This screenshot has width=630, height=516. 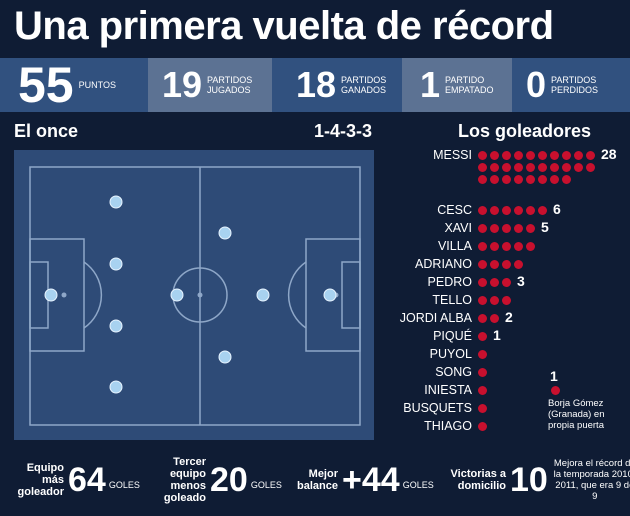 I want to click on scorer-row: BUSQUETS, so click(x=513, y=409).